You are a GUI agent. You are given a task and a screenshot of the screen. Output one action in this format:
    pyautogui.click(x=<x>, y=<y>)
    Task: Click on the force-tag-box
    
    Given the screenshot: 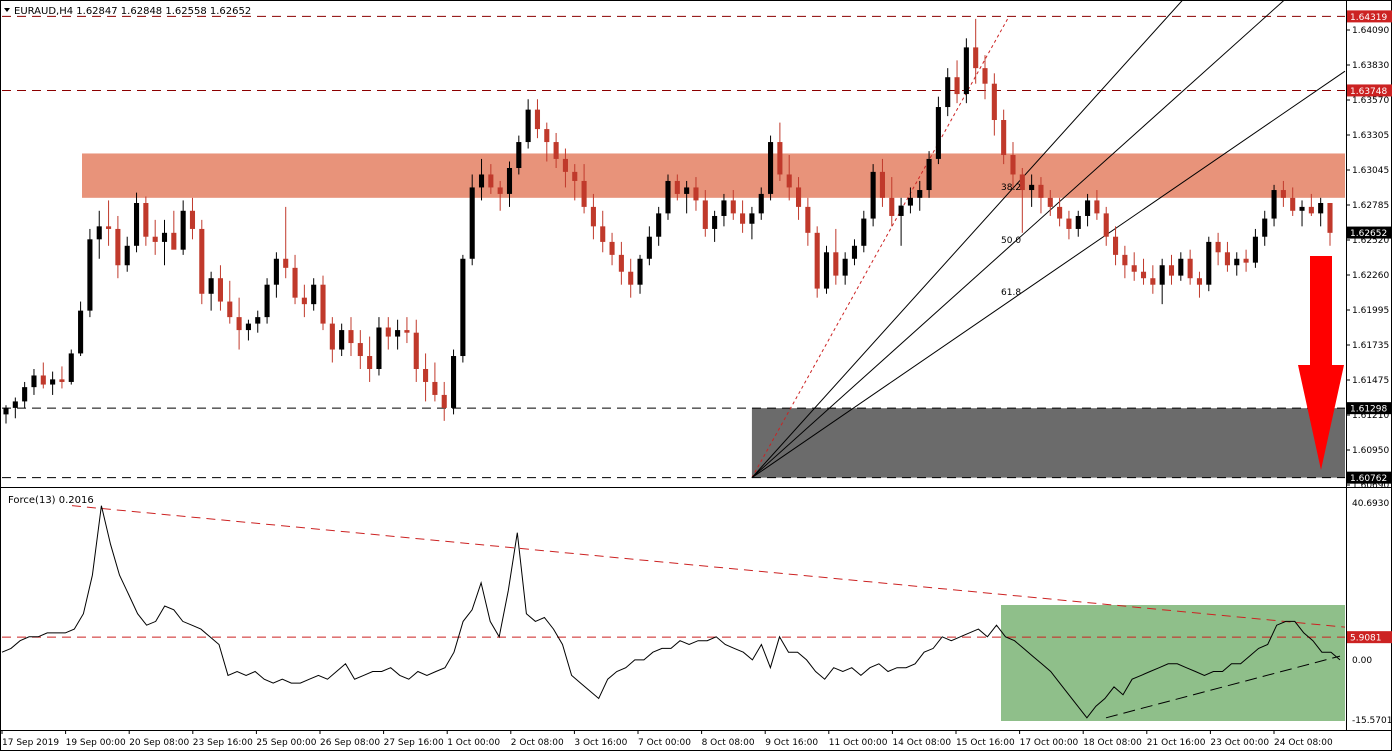 What is the action you would take?
    pyautogui.click(x=1369, y=637)
    